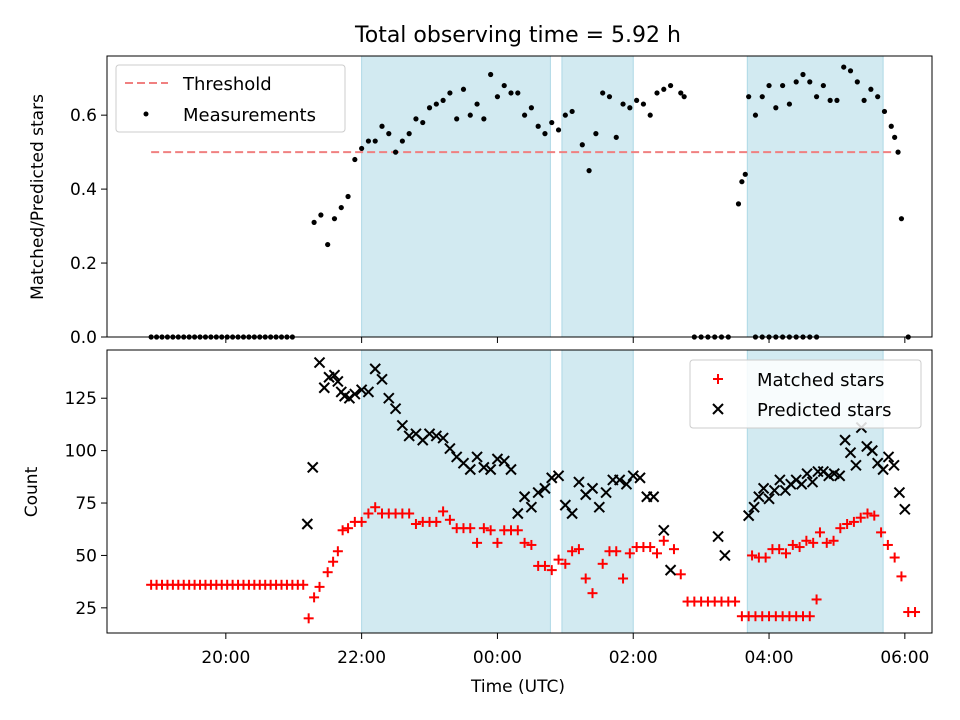 The width and height of the screenshot is (960, 720). What do you see at coordinates (249, 115) in the screenshot?
I see `legend-measurements-label: Measurements` at bounding box center [249, 115].